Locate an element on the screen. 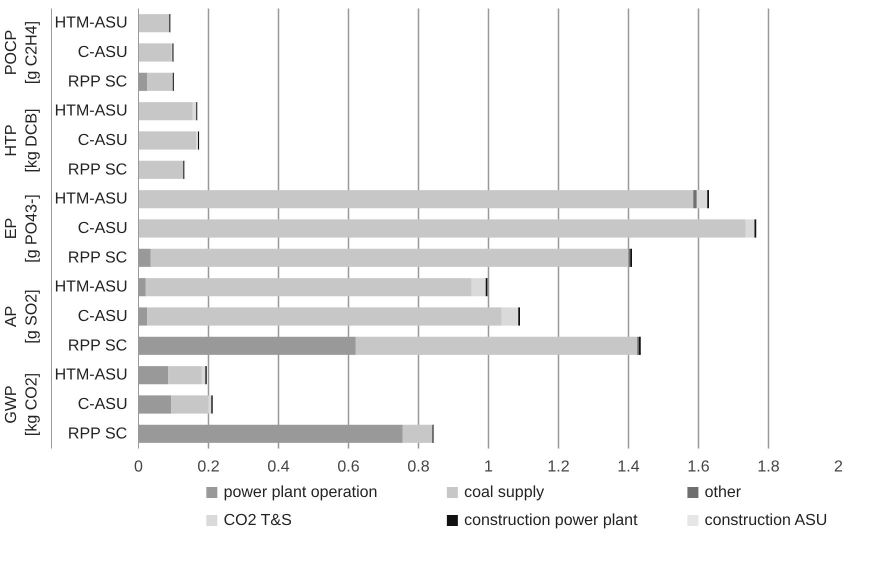 The image size is (893, 582). legend-label: power plant operation is located at coordinates (301, 492).